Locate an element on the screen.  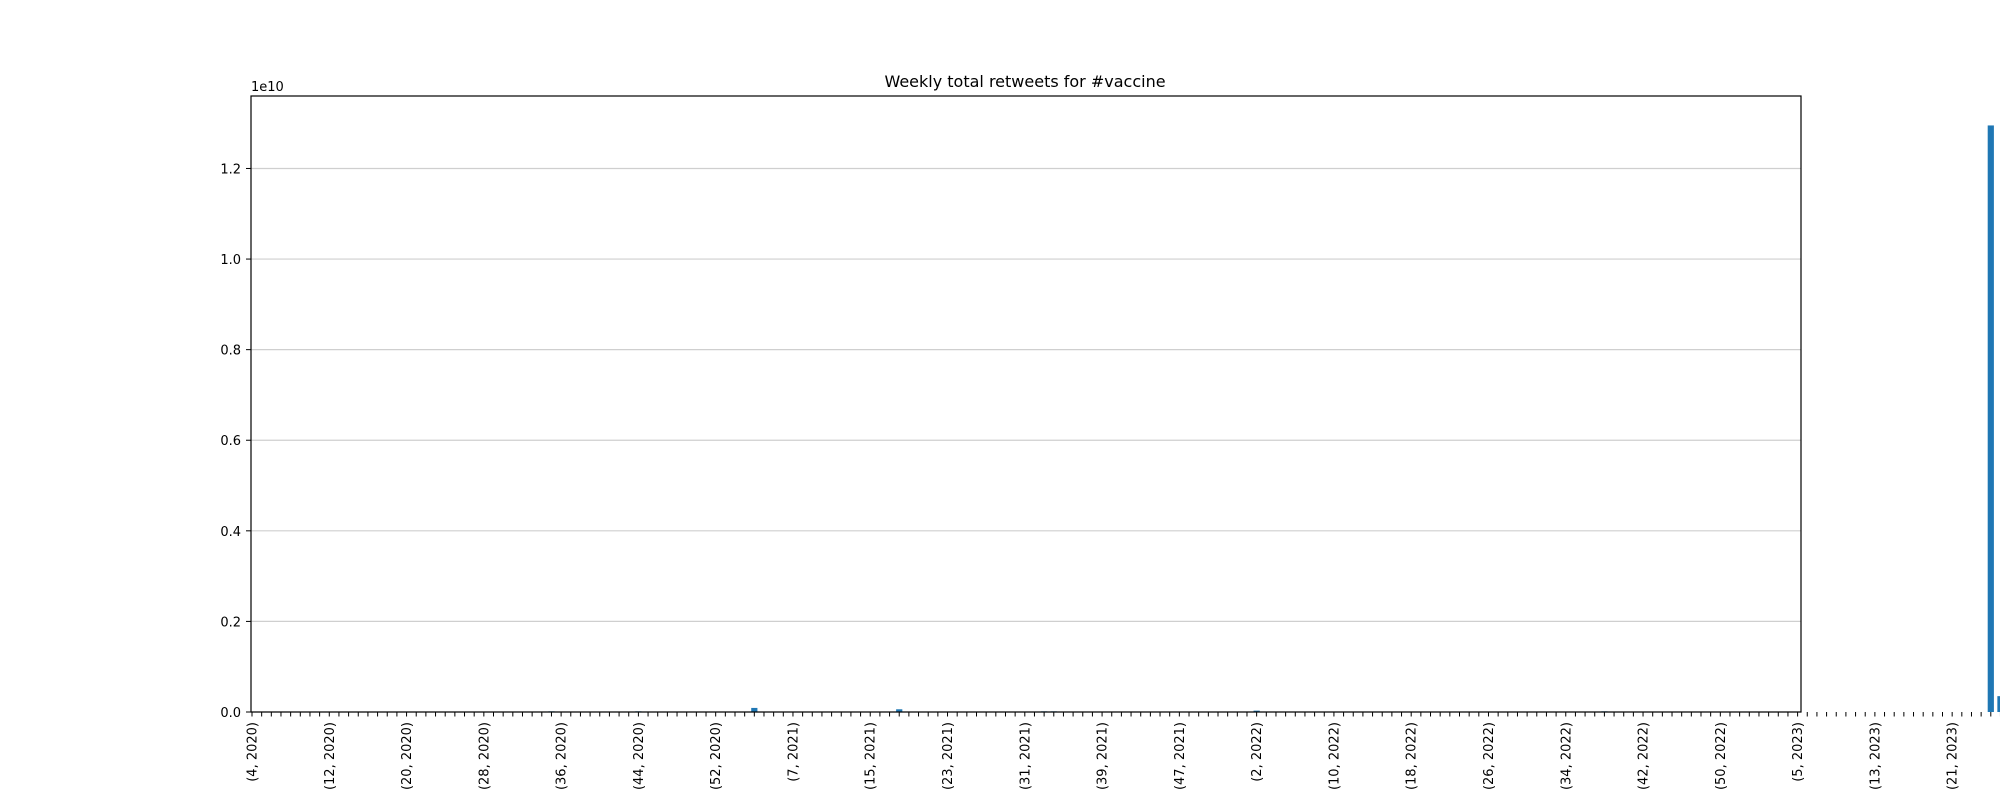
y-axis-ticks: 0.0 0.2 0.4 0.6 0.8 1.0 1.2 is located at coordinates (235, 441).